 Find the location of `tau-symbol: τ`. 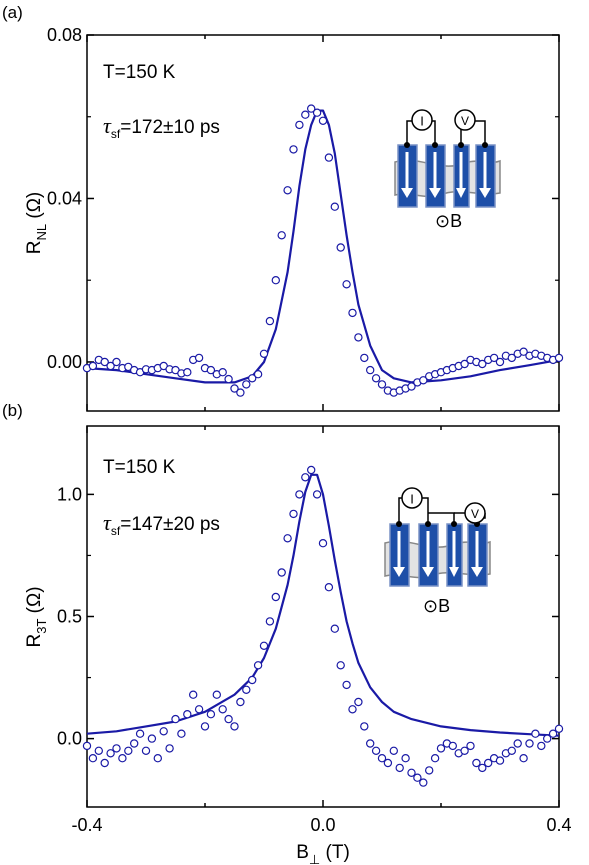

tau-symbol: τ is located at coordinates (107, 522).